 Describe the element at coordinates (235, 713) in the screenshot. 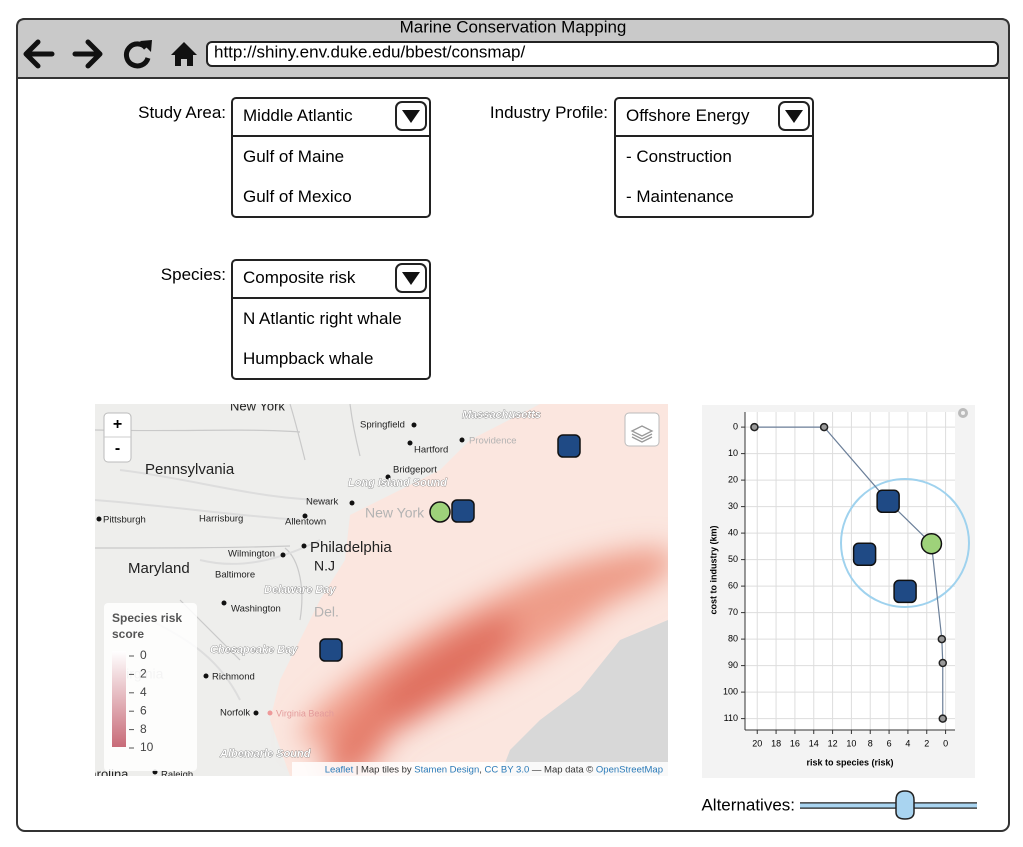

I see `place-label: Norfolk` at that location.